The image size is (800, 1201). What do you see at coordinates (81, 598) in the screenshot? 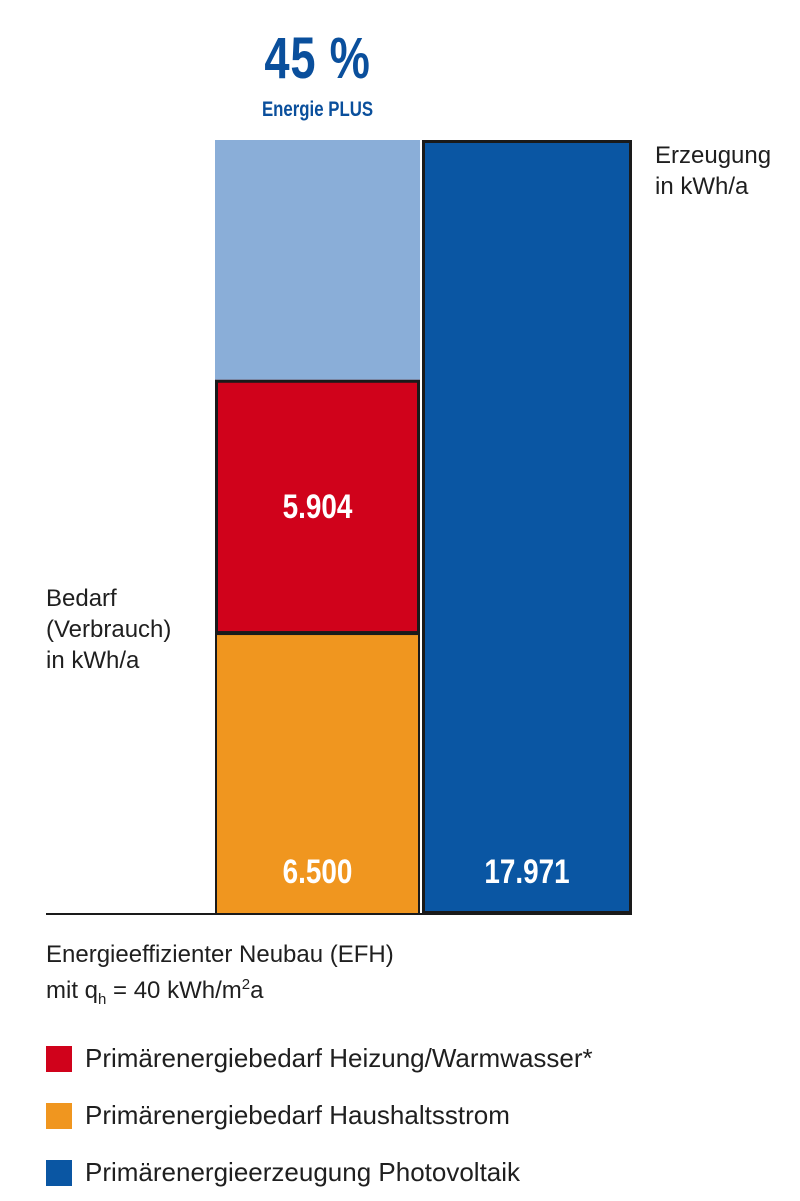
I see `demand-label-line: Bedarf` at bounding box center [81, 598].